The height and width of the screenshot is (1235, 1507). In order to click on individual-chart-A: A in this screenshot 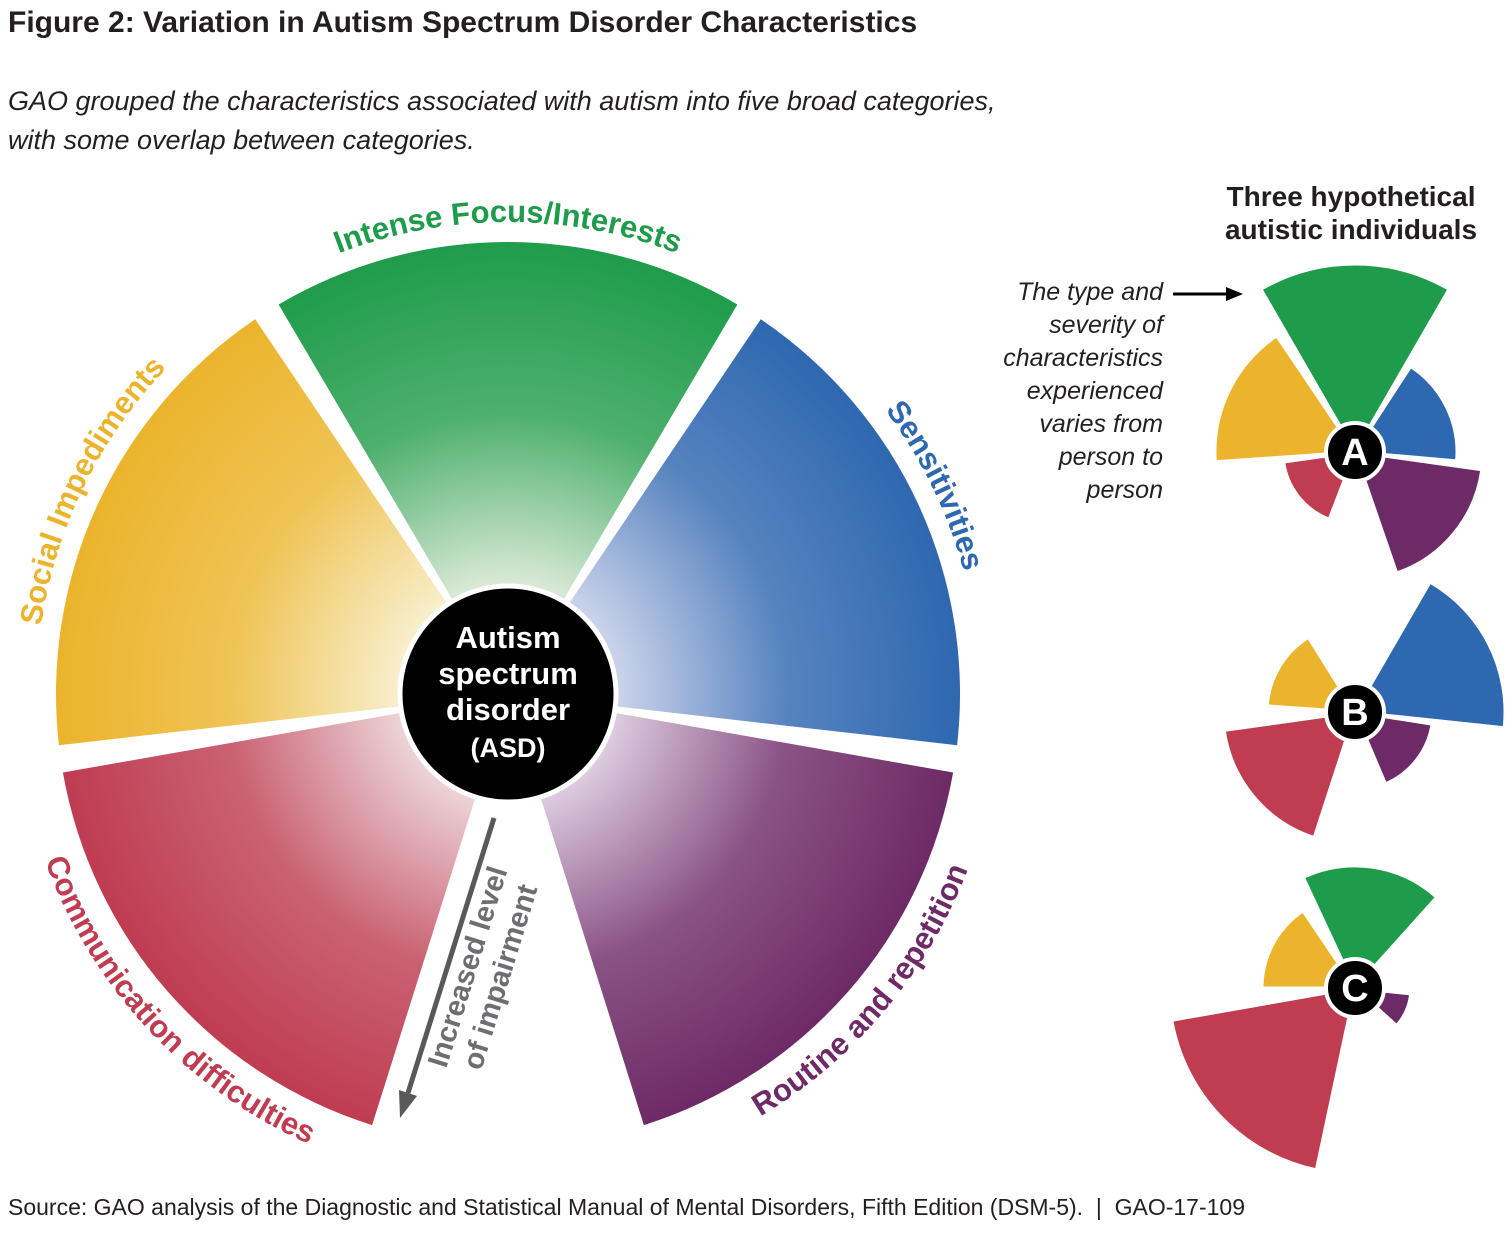, I will do `click(1348, 418)`.